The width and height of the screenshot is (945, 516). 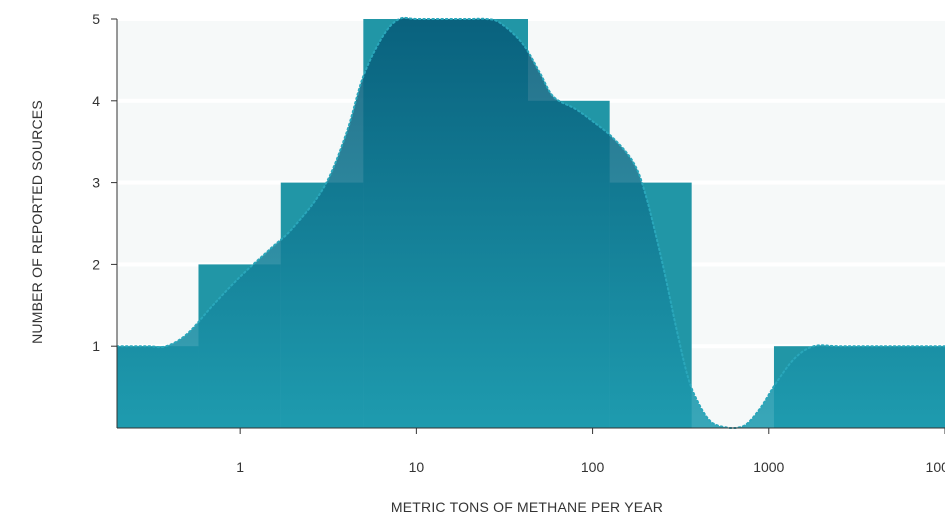 I want to click on x-tick-labels: 1 10 100 1000 10000, so click(x=590, y=467).